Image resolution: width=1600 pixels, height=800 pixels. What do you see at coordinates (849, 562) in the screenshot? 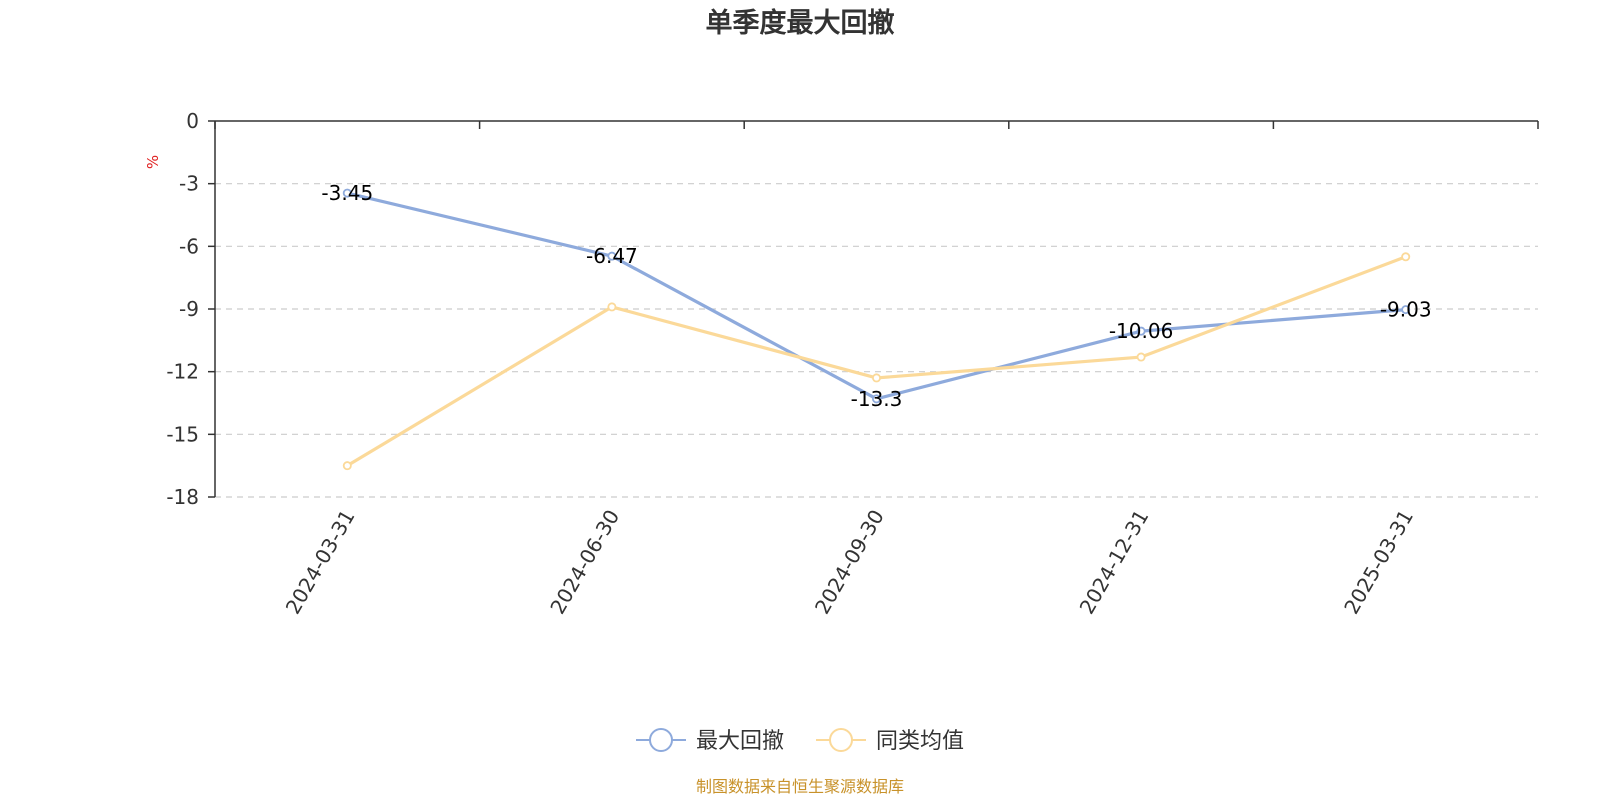
I see `x-tick-label: 2024-09-30` at bounding box center [849, 562].